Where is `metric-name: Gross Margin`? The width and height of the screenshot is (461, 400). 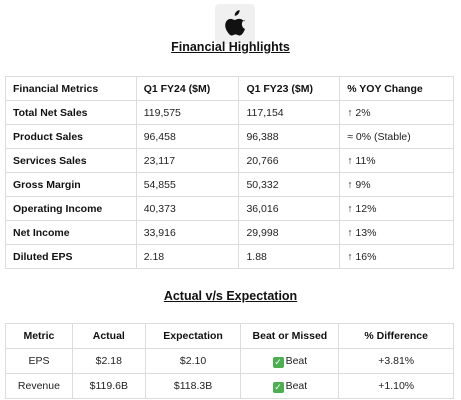
metric-name: Gross Margin is located at coordinates (71, 184).